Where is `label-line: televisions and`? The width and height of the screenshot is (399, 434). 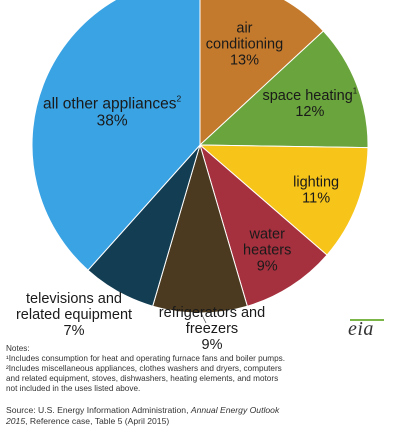
label-line: televisions and is located at coordinates (74, 299).